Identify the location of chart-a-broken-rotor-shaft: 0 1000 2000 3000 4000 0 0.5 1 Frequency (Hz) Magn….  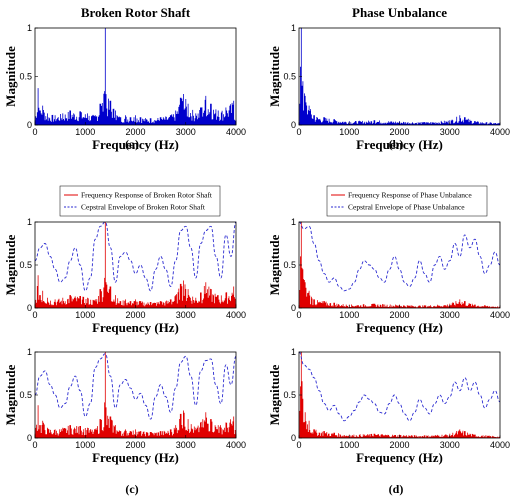
(124, 78).